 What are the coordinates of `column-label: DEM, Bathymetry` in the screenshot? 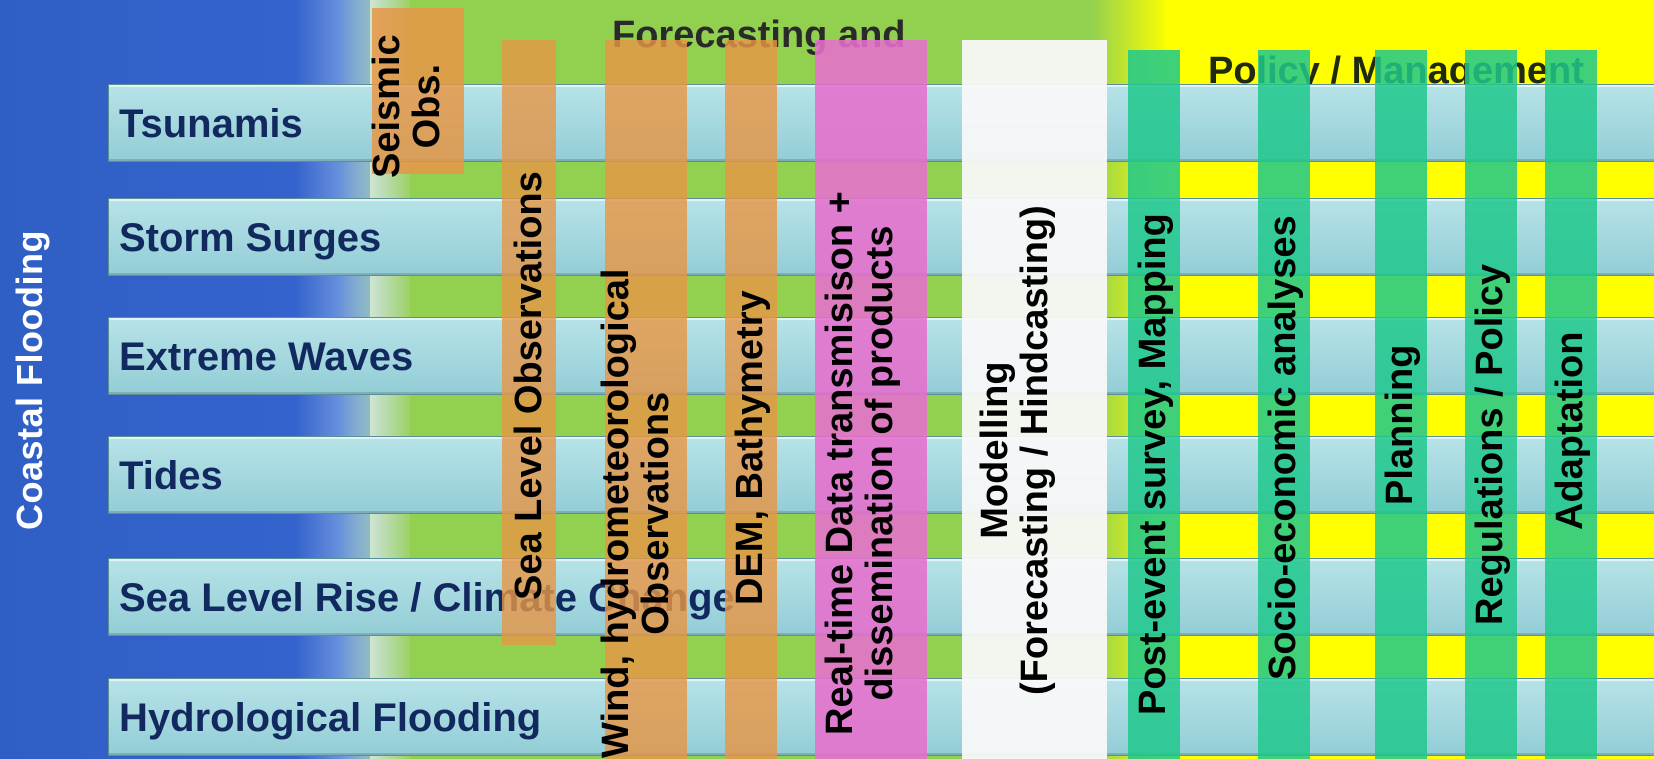 It's located at (750, 447).